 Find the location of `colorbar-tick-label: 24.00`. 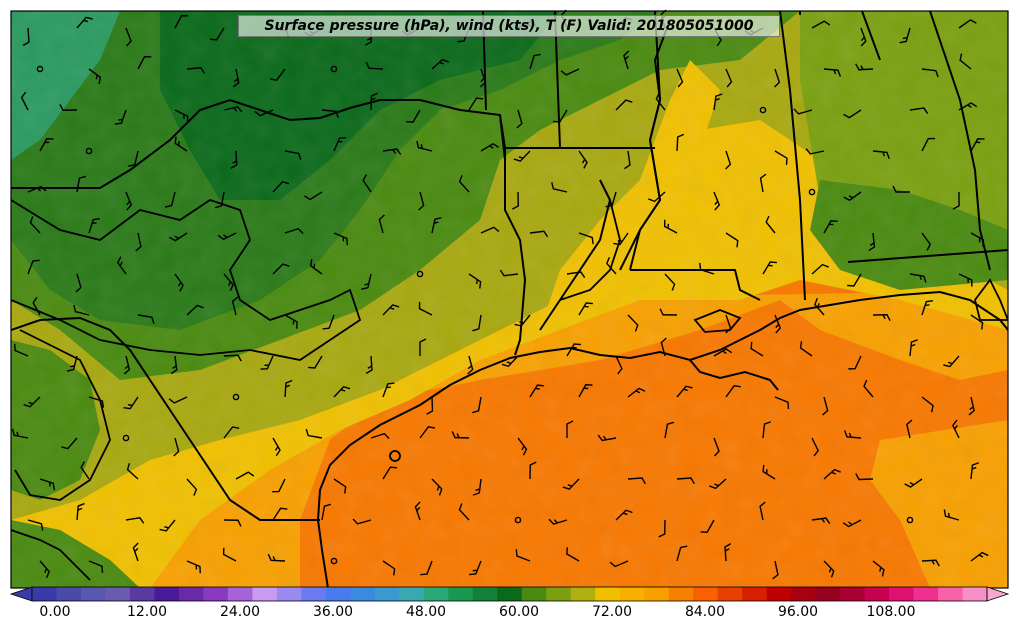

colorbar-tick-label: 24.00 is located at coordinates (240, 612).